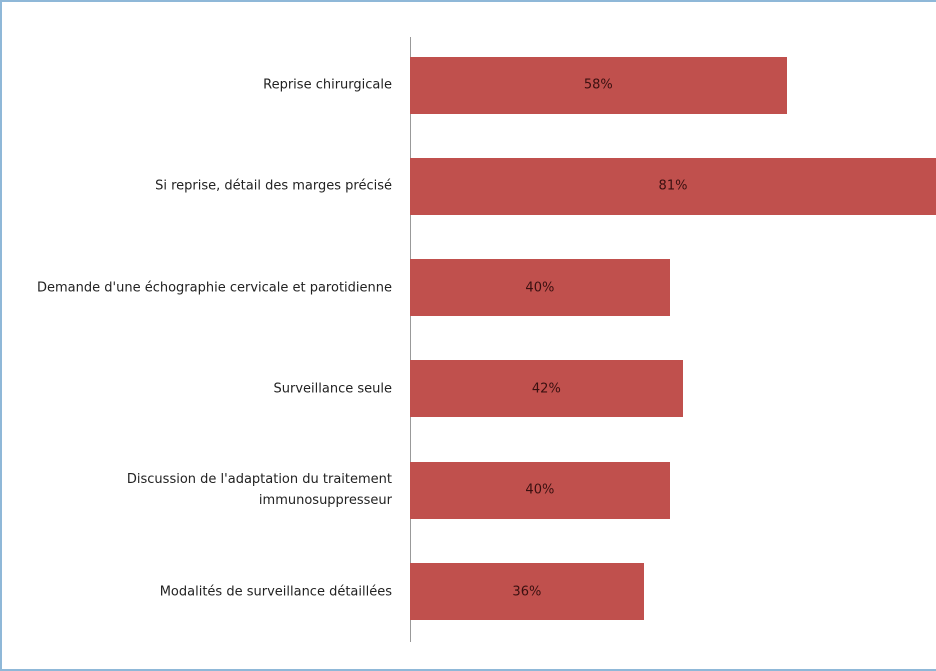 Image resolution: width=936 pixels, height=671 pixels. What do you see at coordinates (275, 591) in the screenshot?
I see `category-label: Modalités de surveillance détaillées` at bounding box center [275, 591].